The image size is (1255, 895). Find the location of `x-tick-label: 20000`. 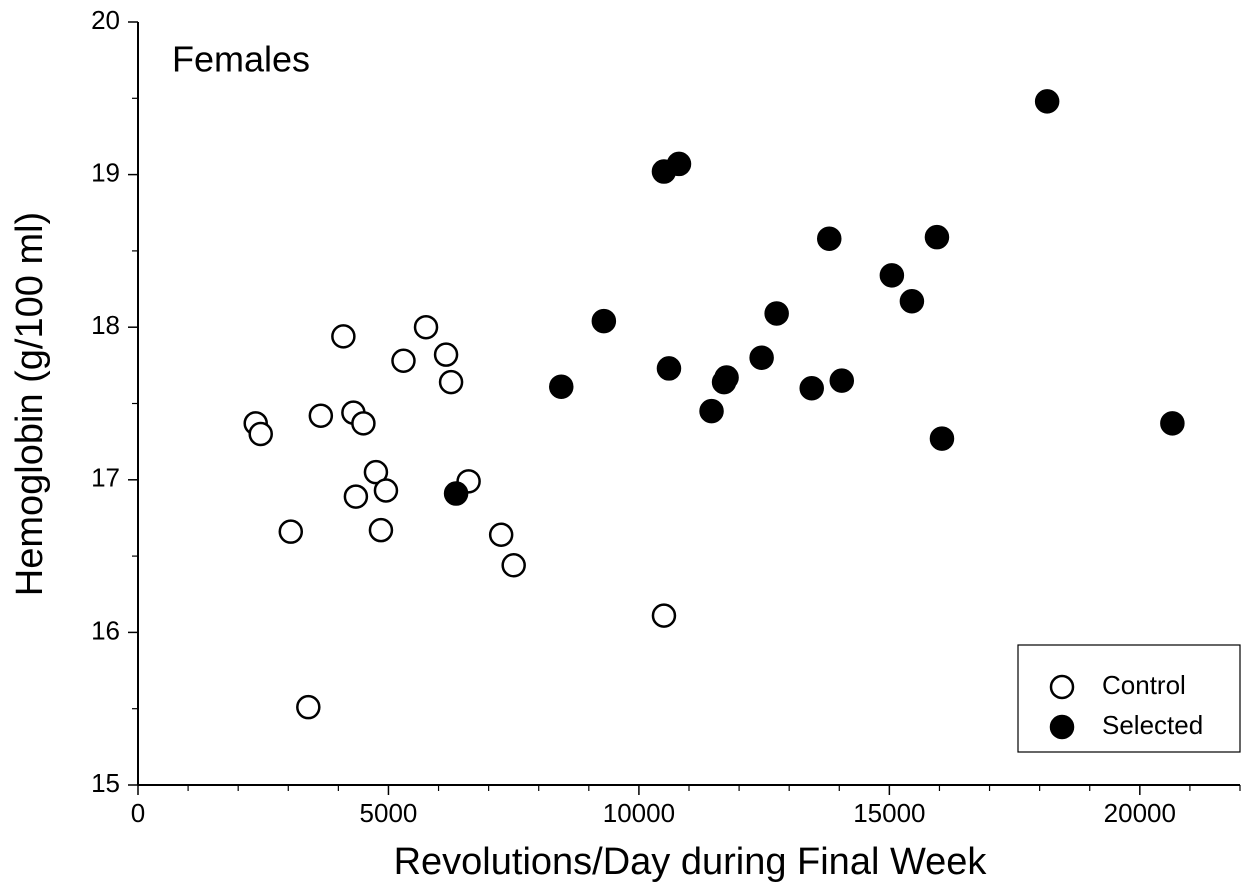

x-tick-label: 20000 is located at coordinates (1140, 813).